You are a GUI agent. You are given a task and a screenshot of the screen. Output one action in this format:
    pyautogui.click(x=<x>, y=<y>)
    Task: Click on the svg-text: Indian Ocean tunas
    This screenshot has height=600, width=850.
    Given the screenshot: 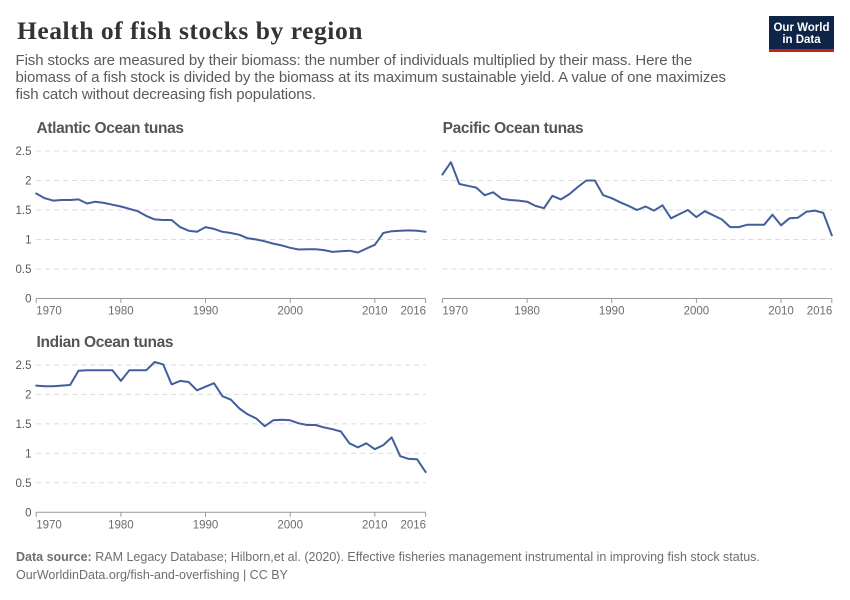 What is the action you would take?
    pyautogui.click(x=105, y=342)
    